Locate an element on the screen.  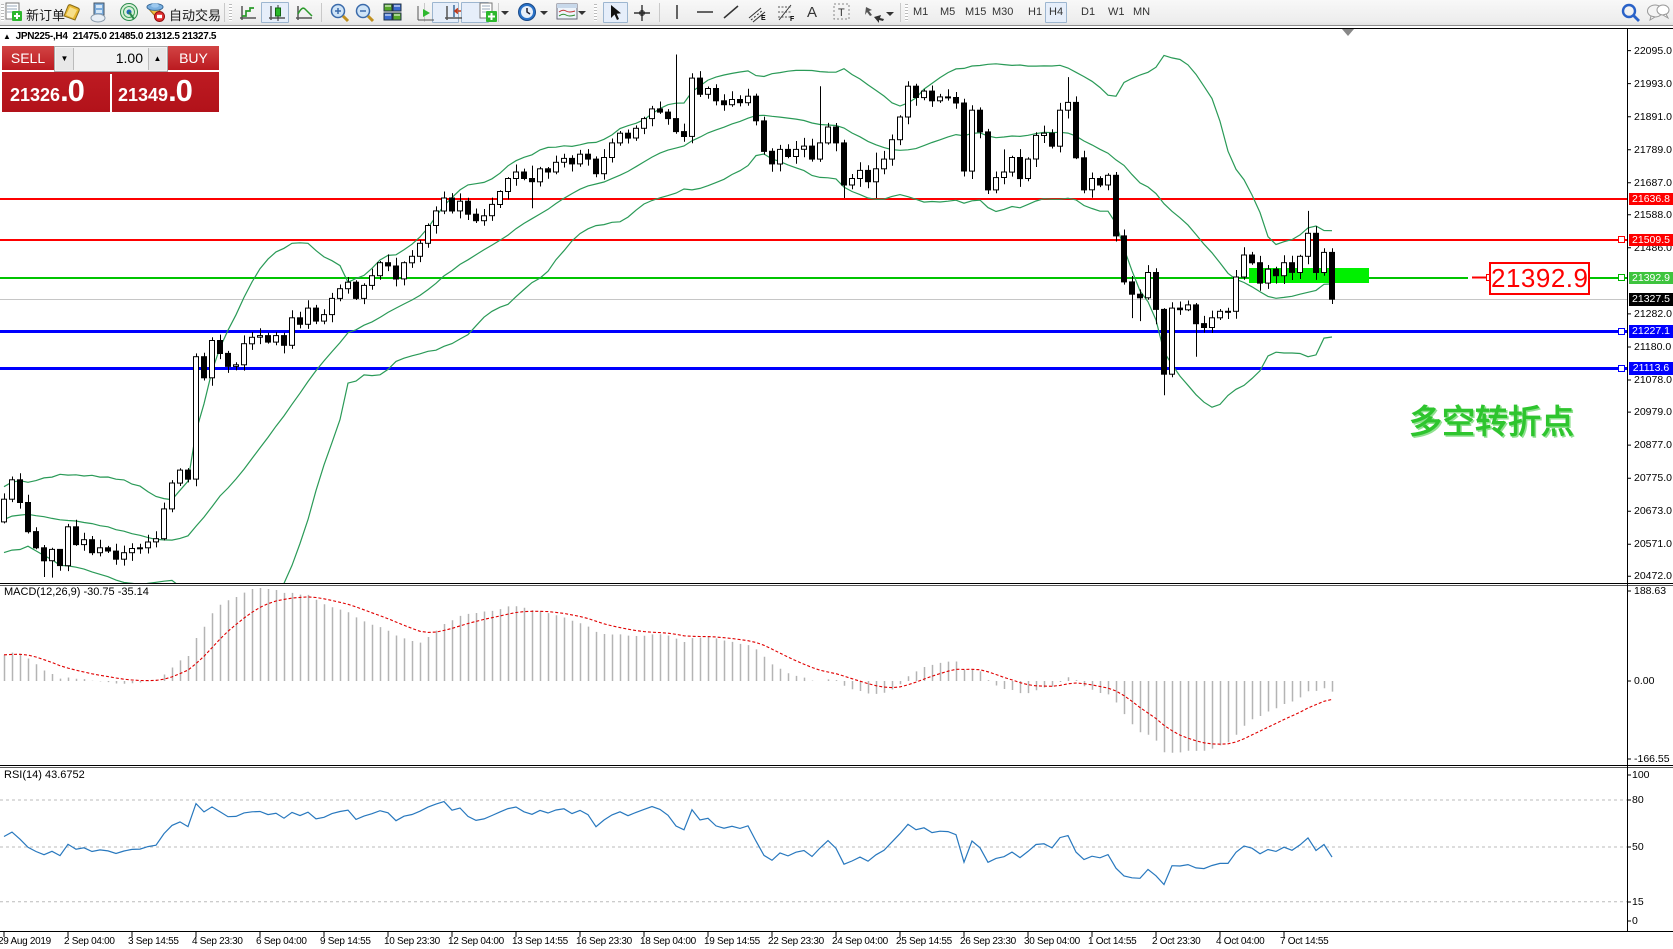
svg-text: E is located at coordinates (763, 18).